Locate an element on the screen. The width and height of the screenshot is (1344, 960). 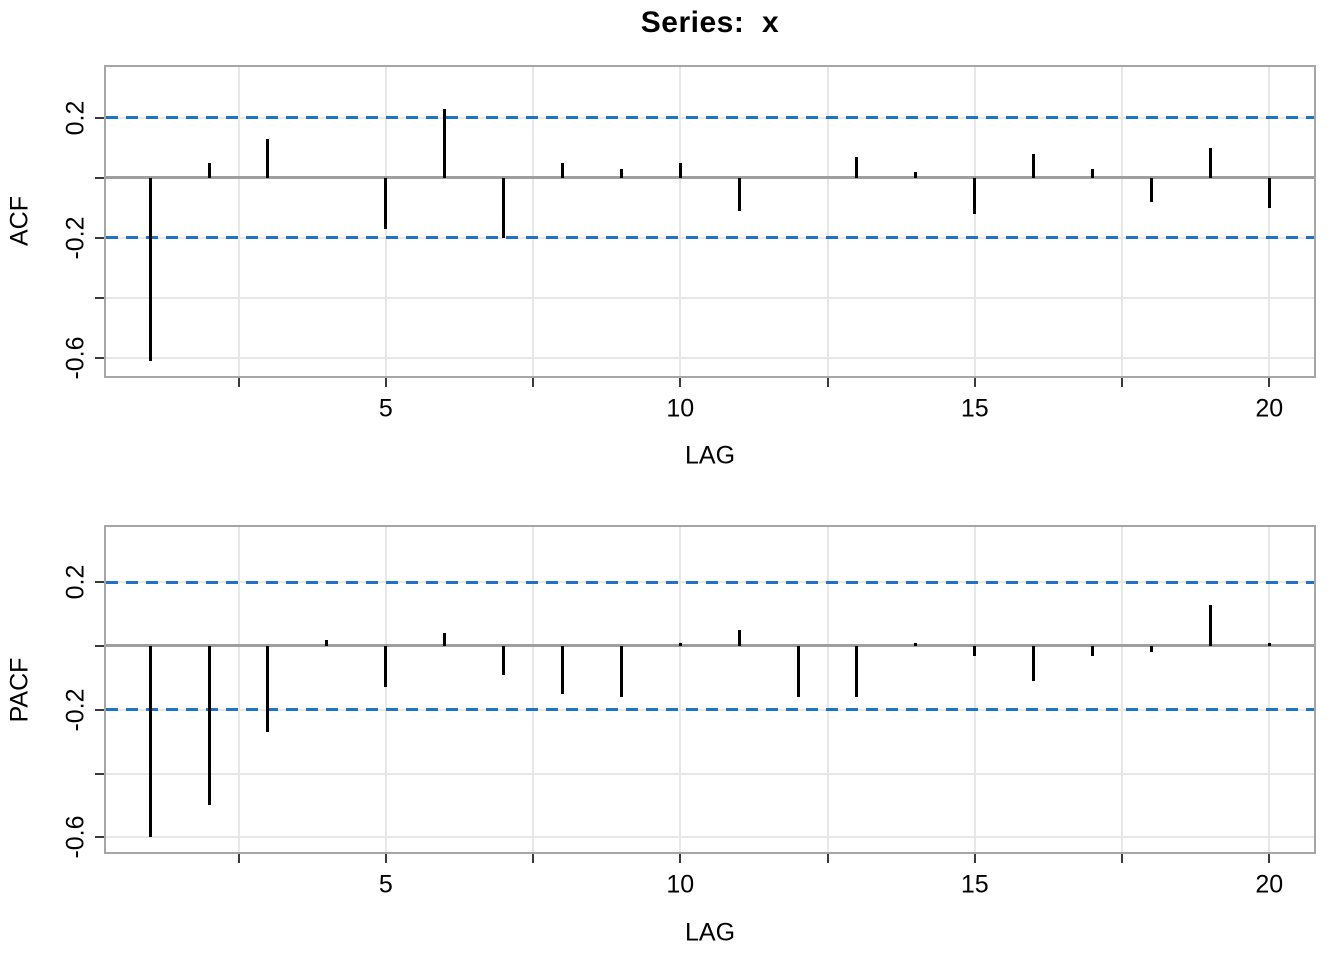
pacf-x-tick-label: 15 is located at coordinates (974, 884).